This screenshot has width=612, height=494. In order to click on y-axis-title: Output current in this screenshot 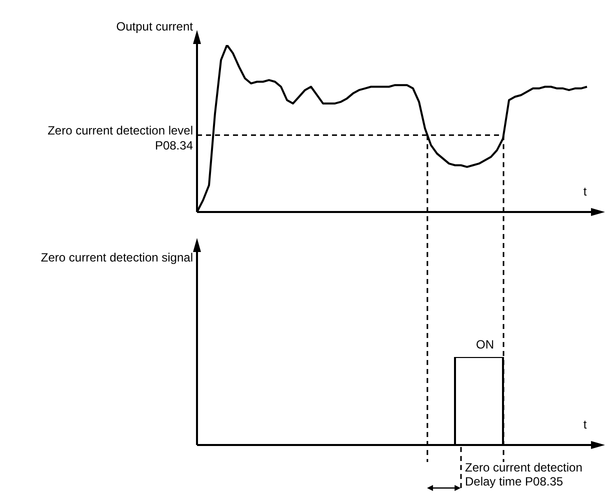, I will do `click(155, 26)`.